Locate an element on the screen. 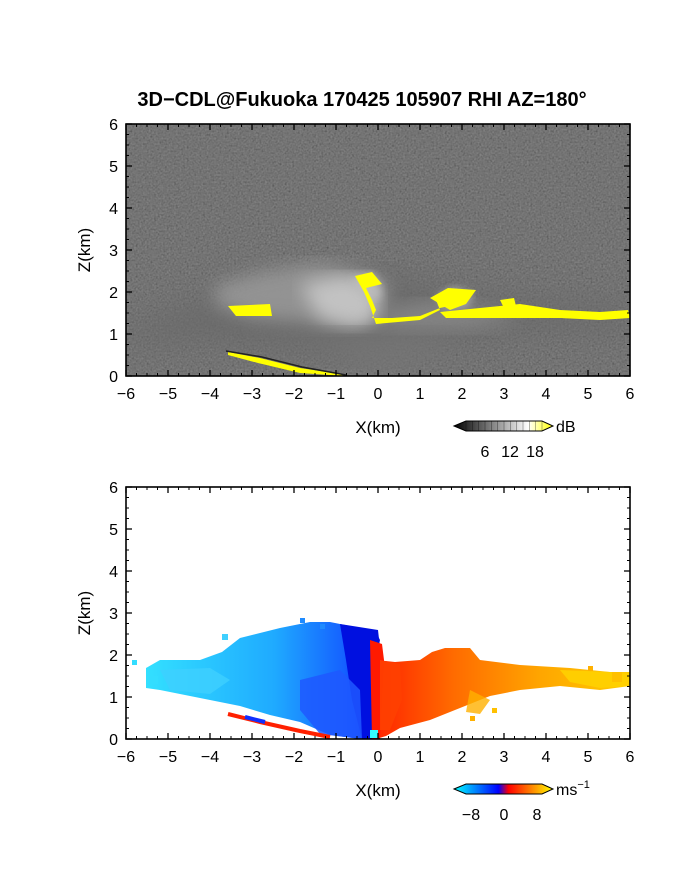 This screenshot has height=880, width=680. reflectivity-x-tick-label: 3 is located at coordinates (504, 394).